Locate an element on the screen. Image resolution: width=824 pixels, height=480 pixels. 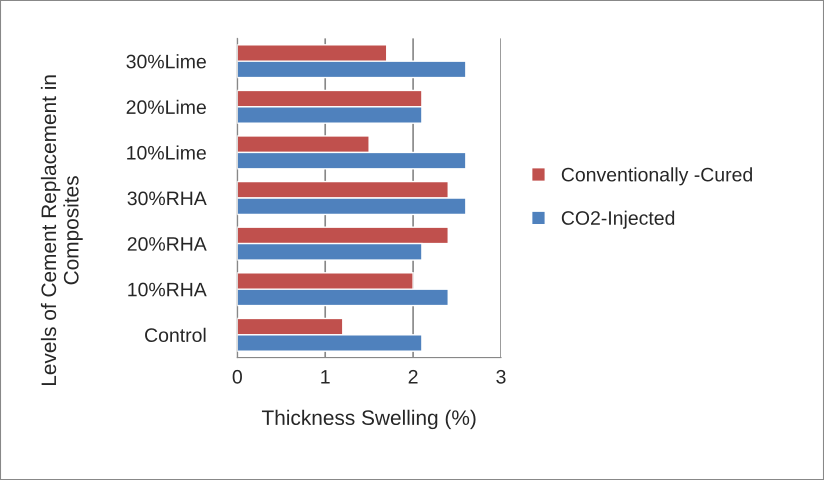
x-tick-label: 1 is located at coordinates (325, 377).